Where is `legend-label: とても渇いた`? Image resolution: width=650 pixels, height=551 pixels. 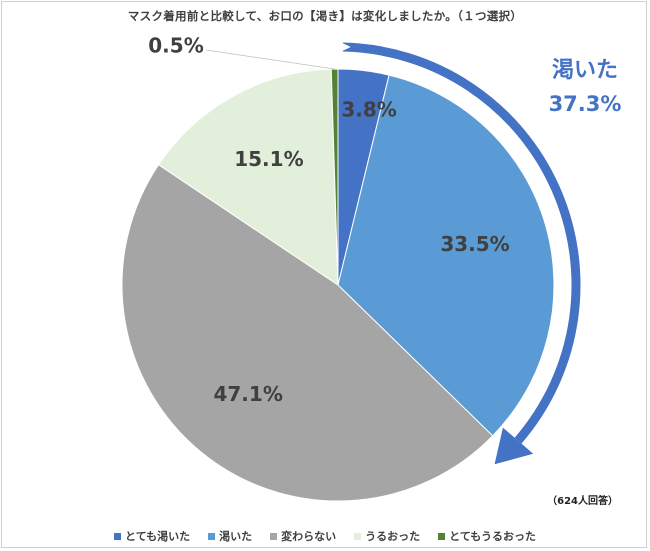 legend-label: とても渇いた is located at coordinates (158, 536).